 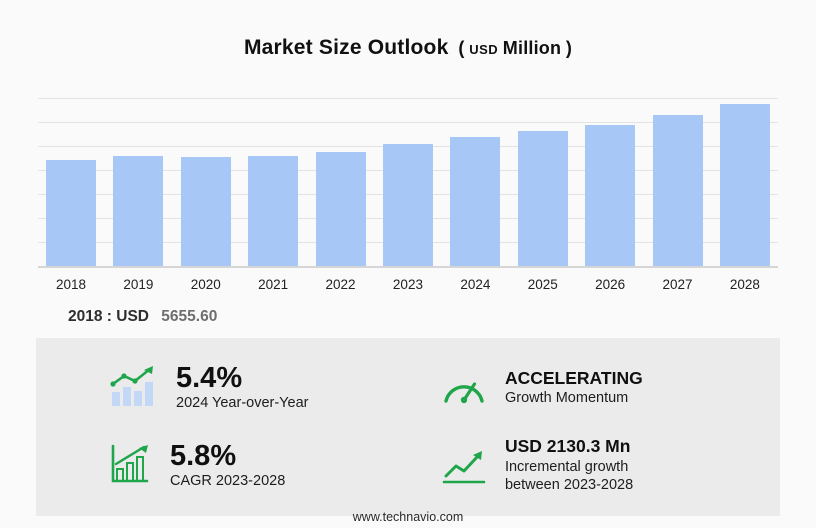 I want to click on stat-momentum: ACCELERATING Growth Momentum, so click(x=600, y=387).